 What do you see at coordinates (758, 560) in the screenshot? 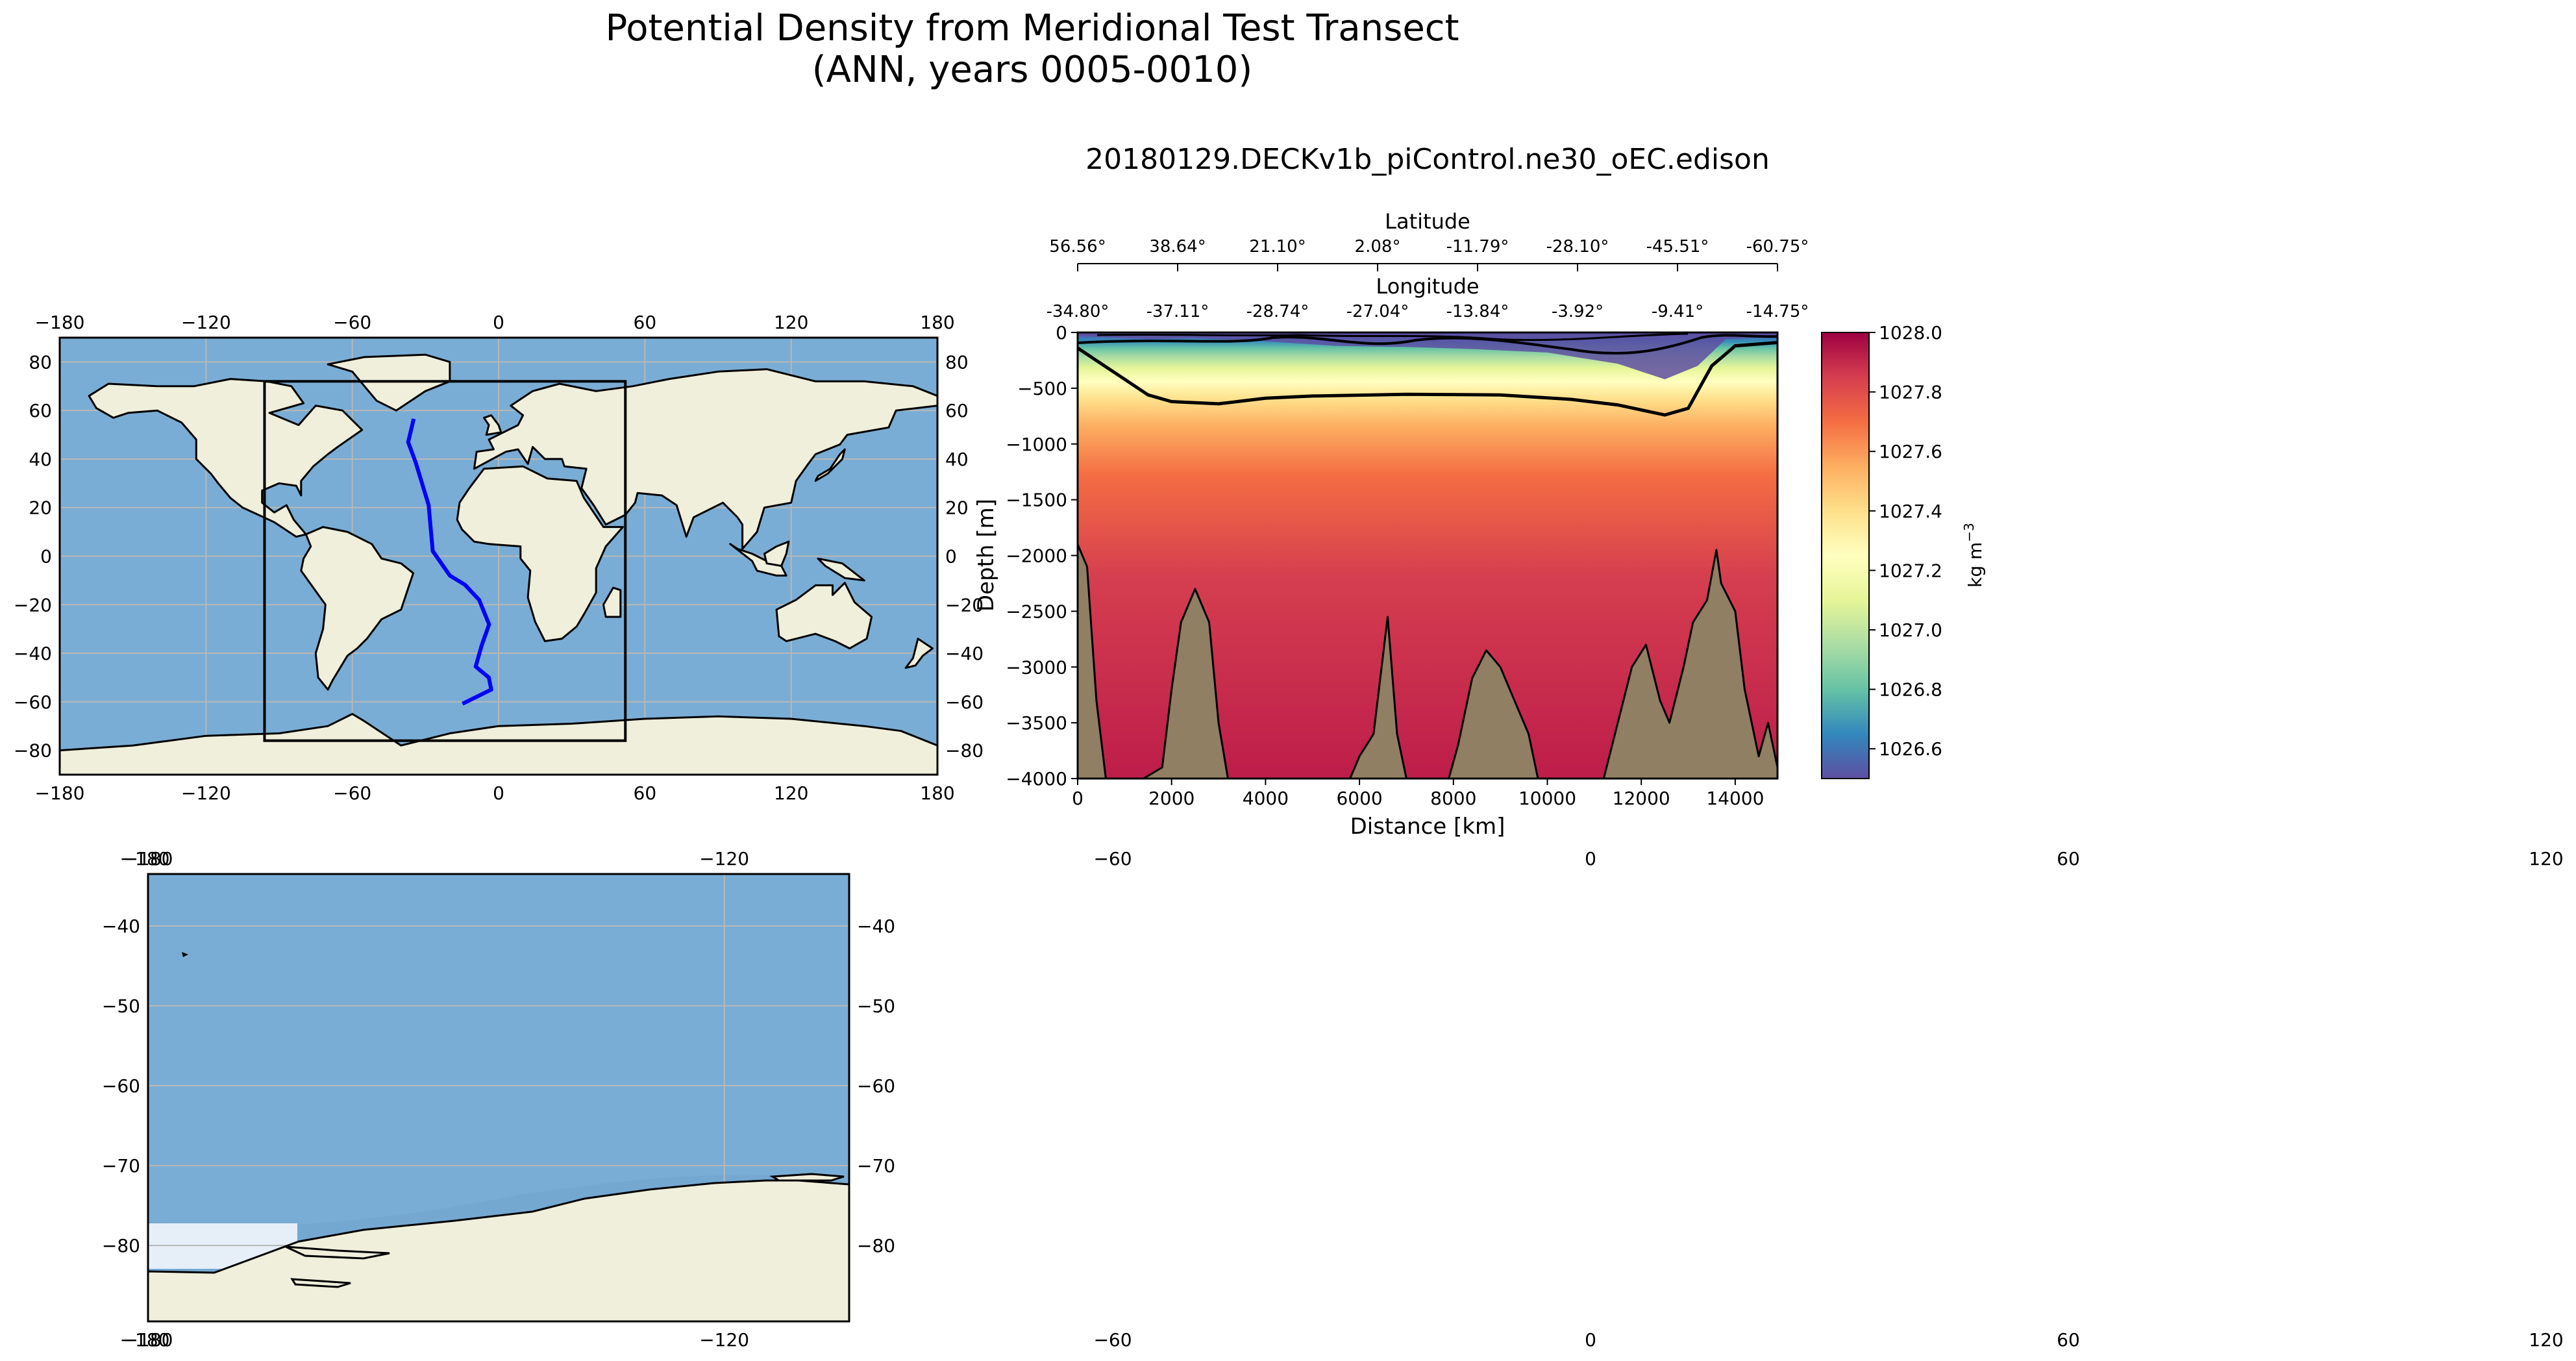
I see `land-indonesia` at bounding box center [758, 560].